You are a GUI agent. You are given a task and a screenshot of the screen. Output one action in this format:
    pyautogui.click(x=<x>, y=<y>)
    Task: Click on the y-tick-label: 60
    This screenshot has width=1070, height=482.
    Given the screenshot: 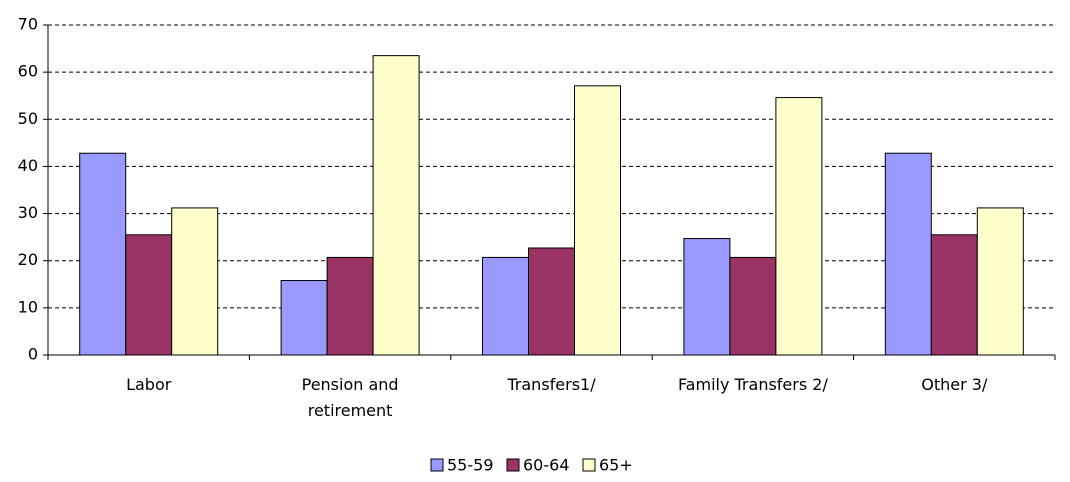 What is the action you would take?
    pyautogui.click(x=28, y=71)
    